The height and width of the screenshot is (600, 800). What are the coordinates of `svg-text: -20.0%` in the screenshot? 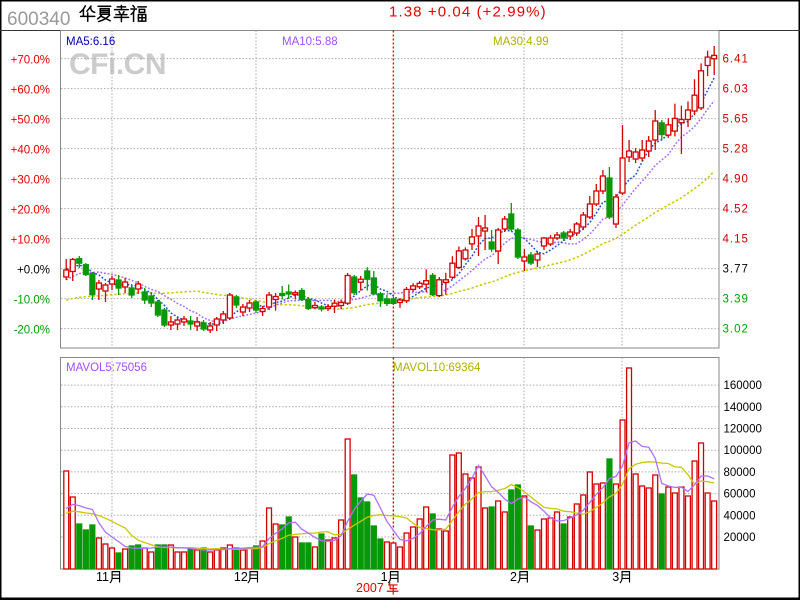 It's located at (32, 331).